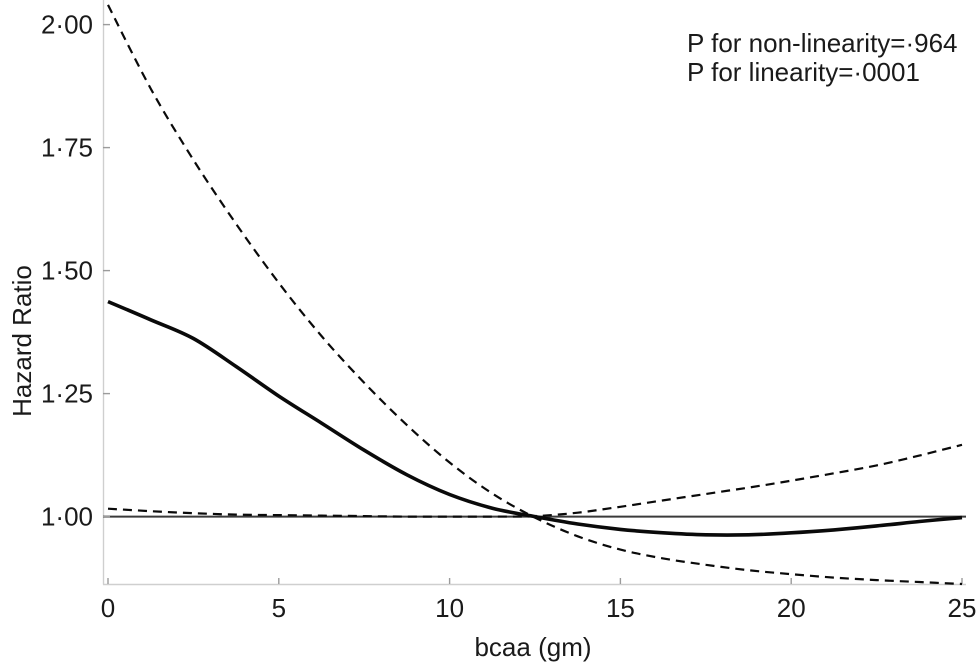  I want to click on x-tick-label: 20, so click(791, 608).